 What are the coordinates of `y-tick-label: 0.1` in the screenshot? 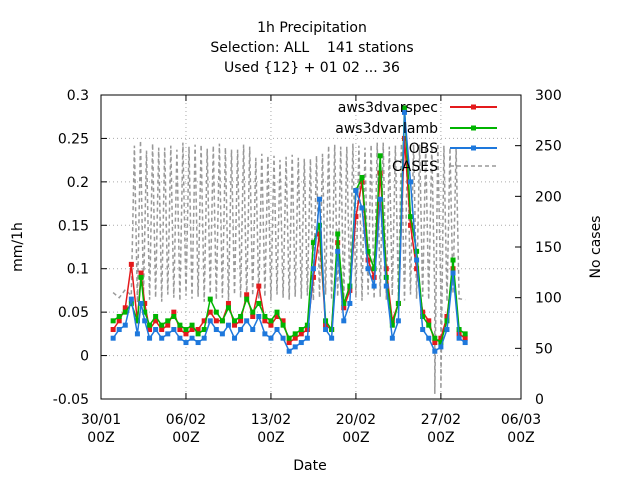 It's located at (78, 270).